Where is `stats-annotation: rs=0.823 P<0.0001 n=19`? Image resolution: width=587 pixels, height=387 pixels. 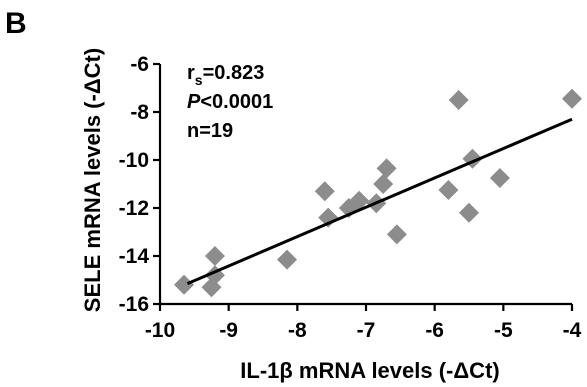 stats-annotation: rs=0.823 P<0.0001 n=19 is located at coordinates (230, 102).